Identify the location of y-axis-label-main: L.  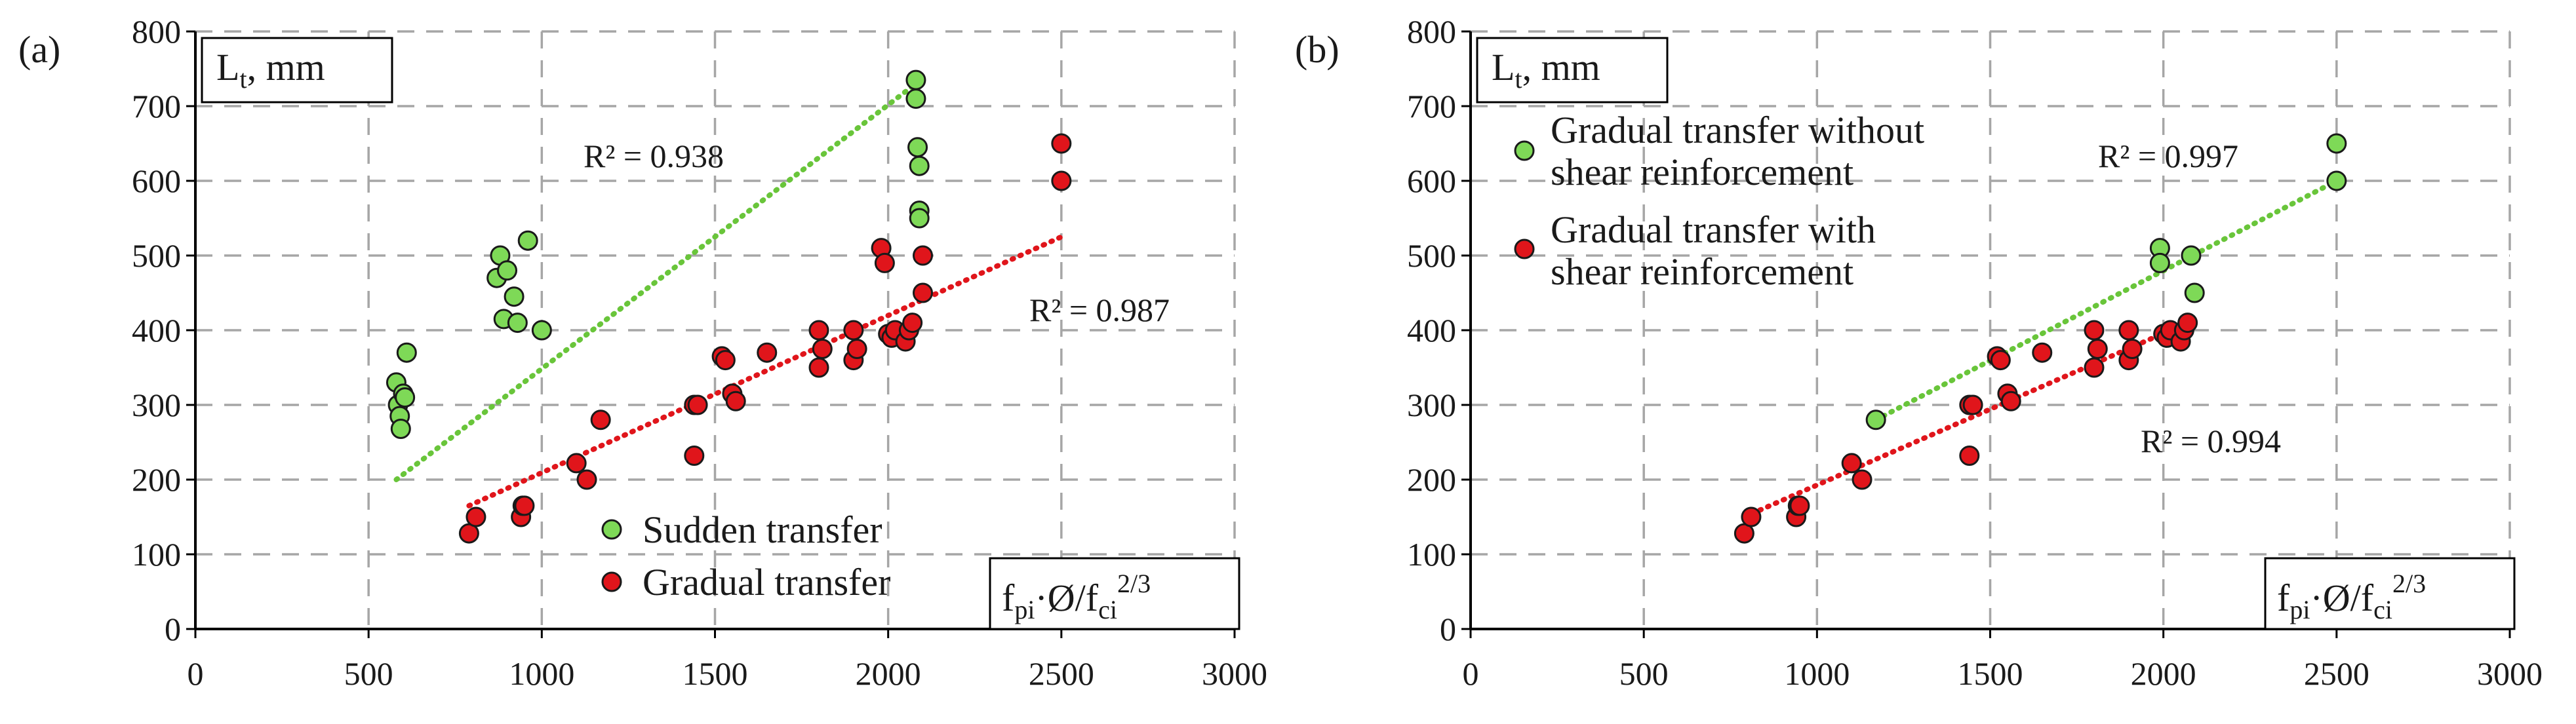
(227, 67).